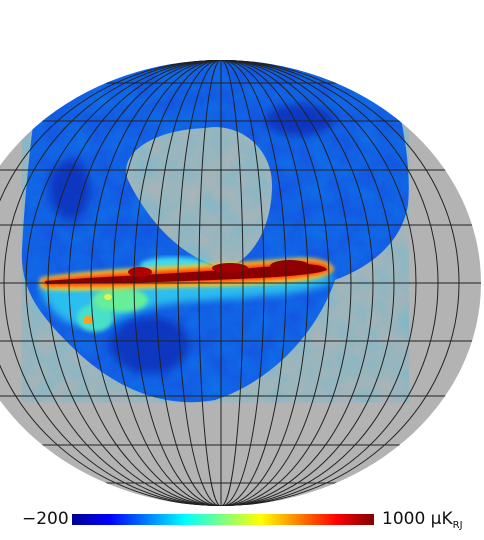  What do you see at coordinates (457, 525) in the screenshot?
I see `colorbar-unit-subscript: RJ` at bounding box center [457, 525].